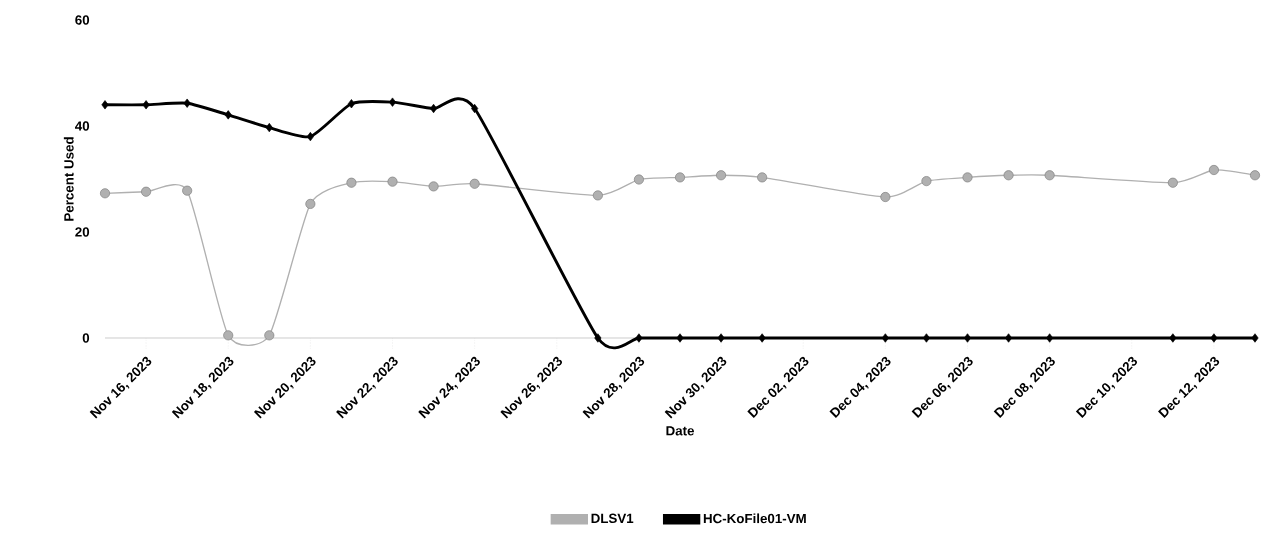  What do you see at coordinates (680, 431) in the screenshot?
I see `x-axis-title: Date` at bounding box center [680, 431].